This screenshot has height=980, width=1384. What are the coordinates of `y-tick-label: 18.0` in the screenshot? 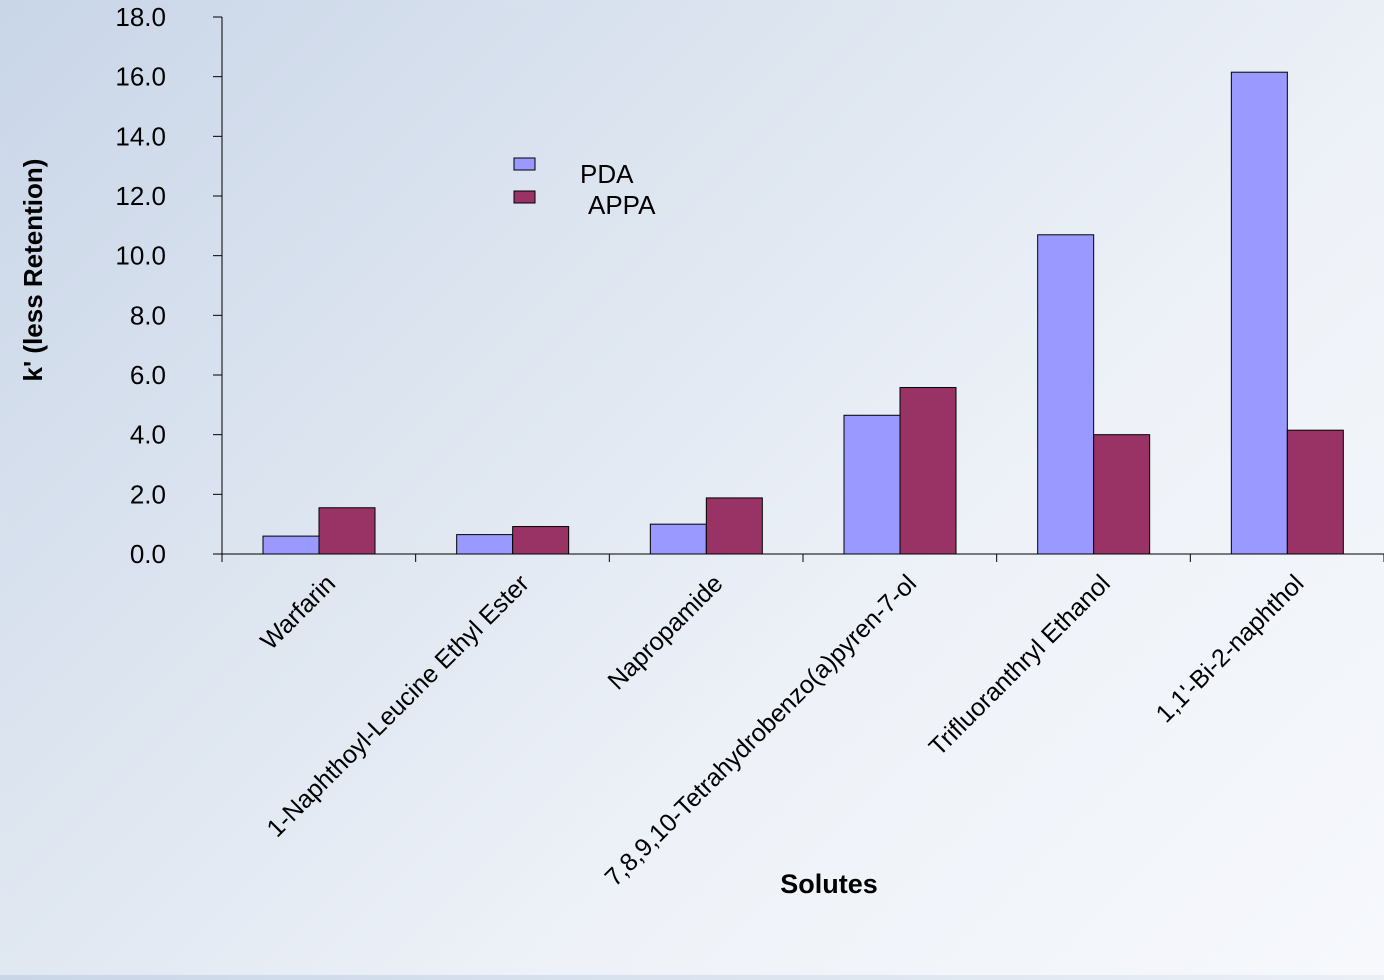 It's located at (140, 17).